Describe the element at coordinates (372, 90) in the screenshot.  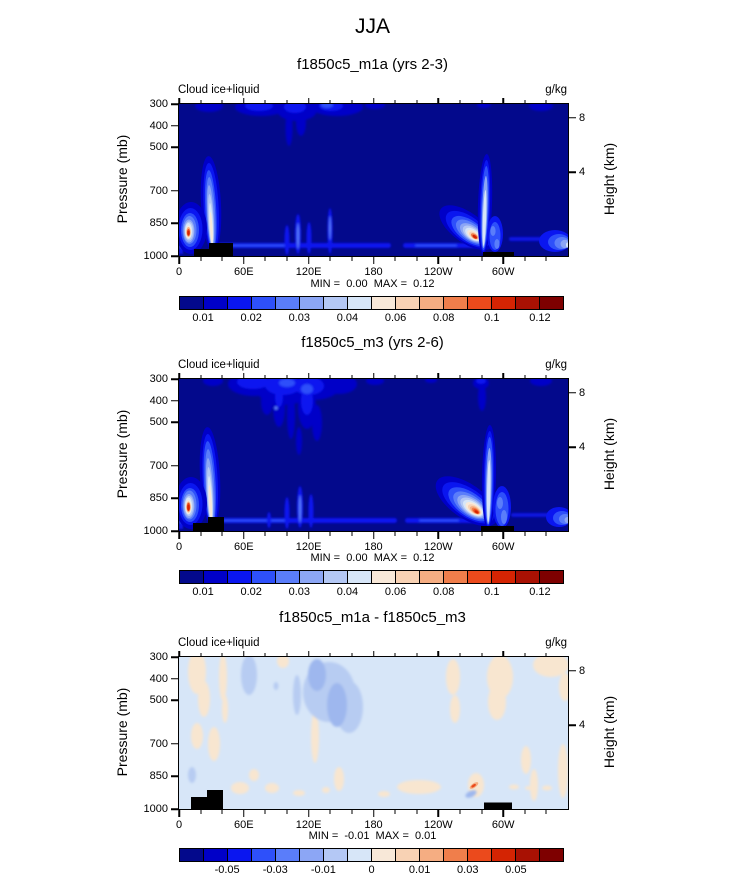
I see `panel1-header-row: Cloud ice+liquid g/kg` at that location.